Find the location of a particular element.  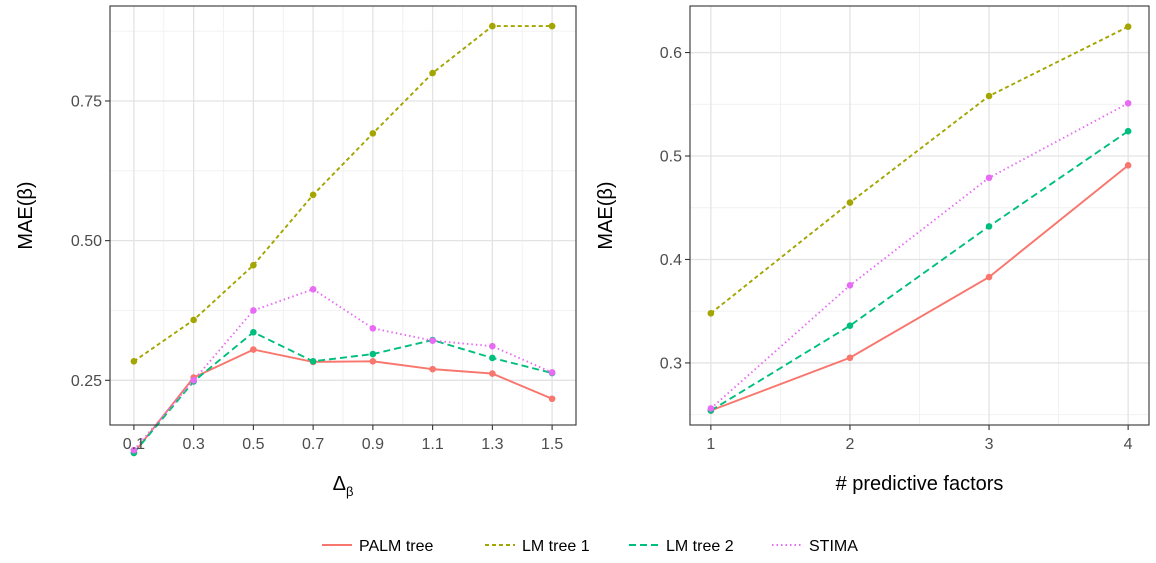

legend-label: PALM tree is located at coordinates (396, 546).